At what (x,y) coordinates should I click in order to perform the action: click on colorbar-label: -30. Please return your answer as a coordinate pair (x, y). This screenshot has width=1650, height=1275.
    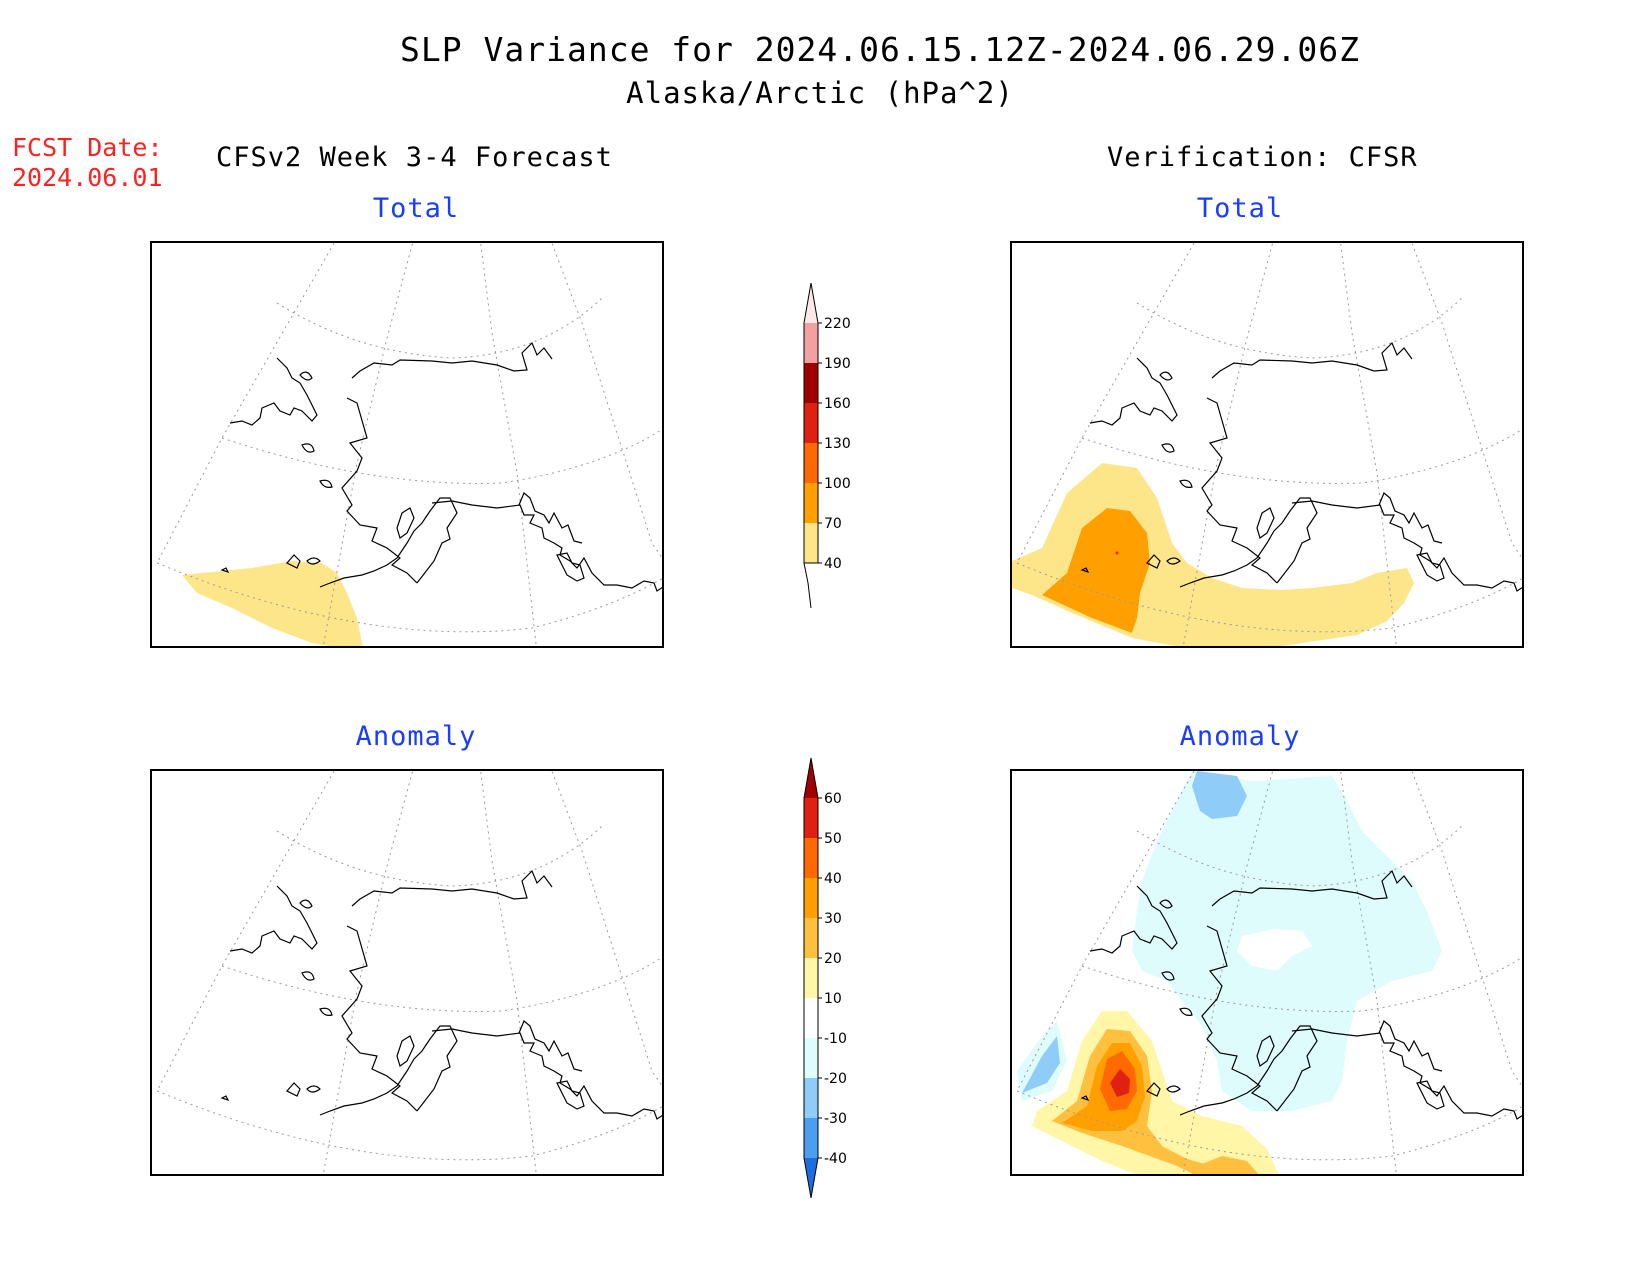
    Looking at the image, I should click on (835, 1119).